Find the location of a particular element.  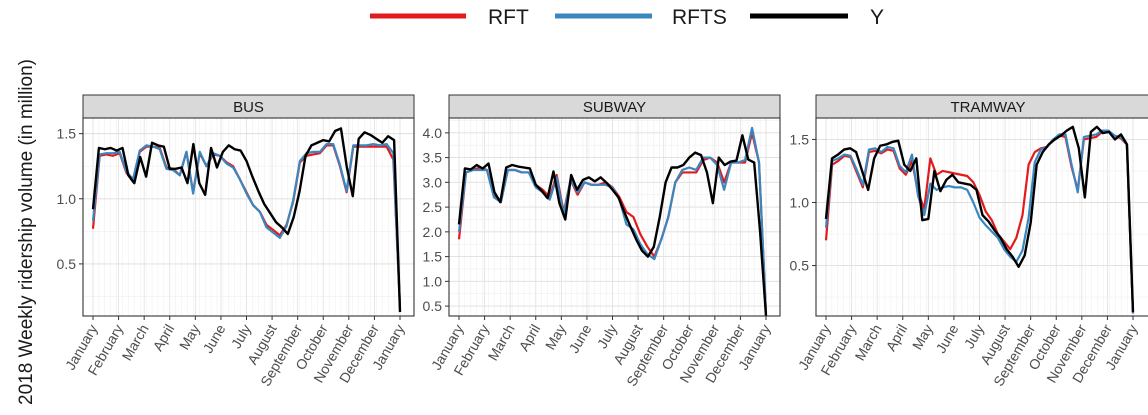

panel-title-tramway: TRAMWAY is located at coordinates (988, 107).